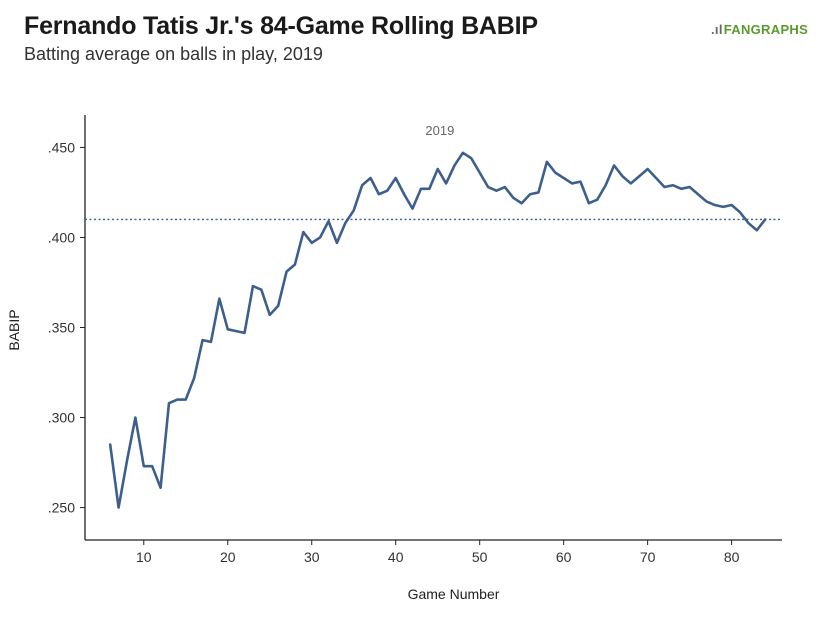 This screenshot has height=623, width=825. I want to click on x-tick-label: 20, so click(228, 557).